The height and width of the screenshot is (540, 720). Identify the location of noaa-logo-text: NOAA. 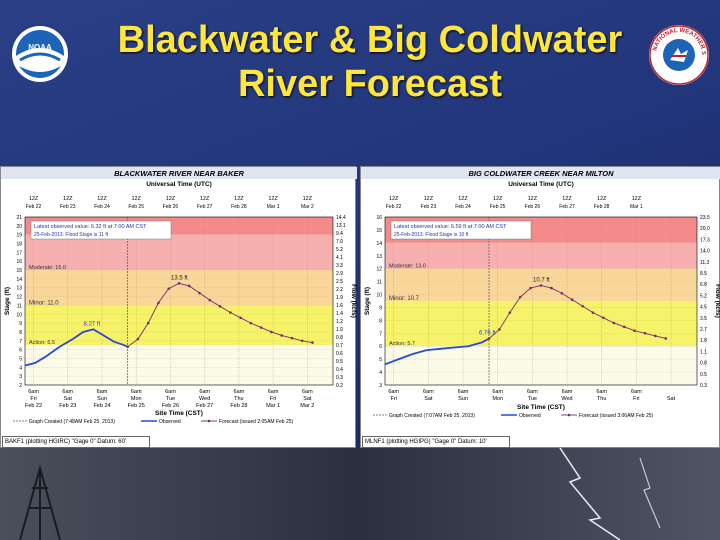
(40, 47).